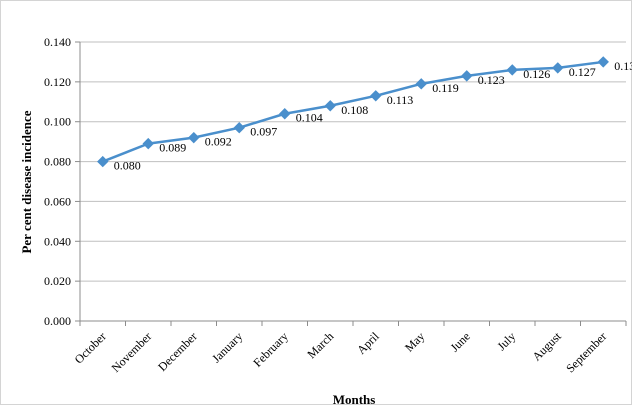  Describe the element at coordinates (57, 241) in the screenshot. I see `y-tick-label: 0.040` at that location.